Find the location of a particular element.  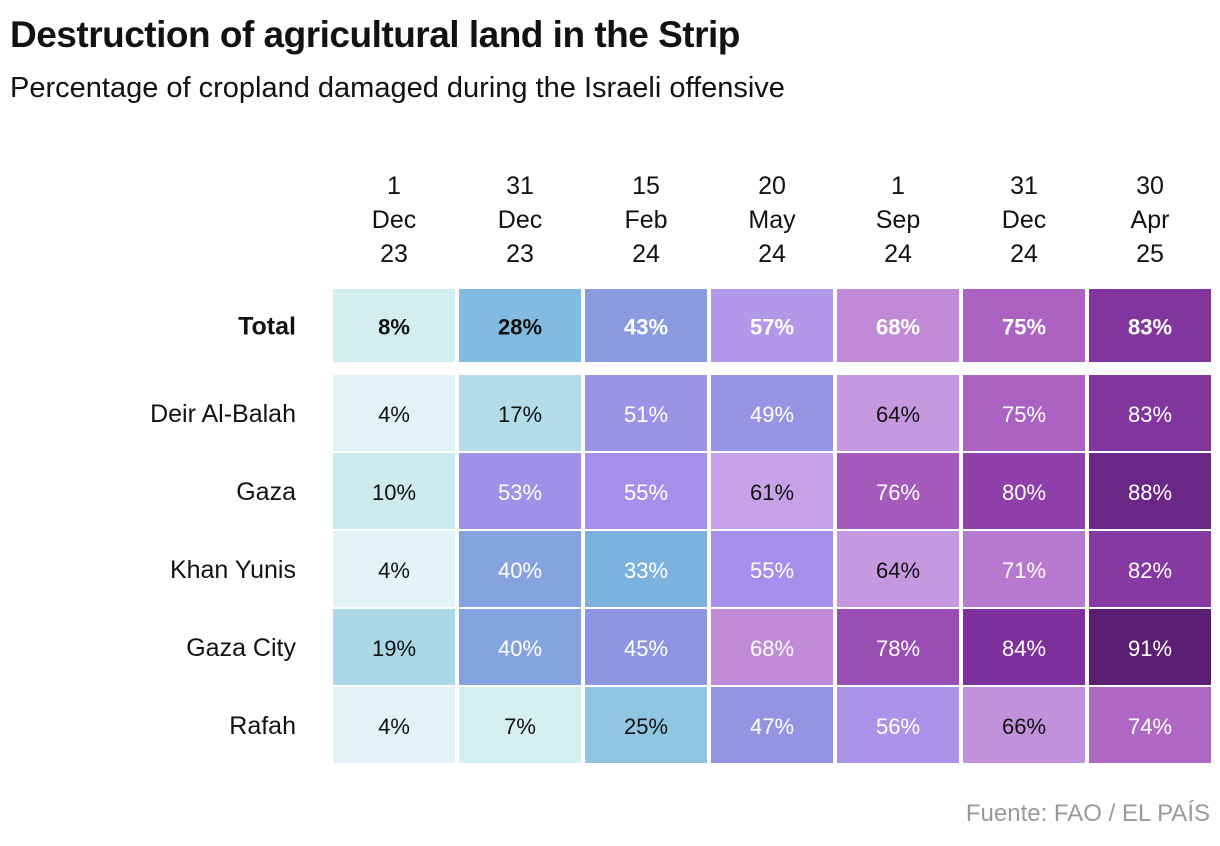

cell-value-label: 8% is located at coordinates (394, 327).